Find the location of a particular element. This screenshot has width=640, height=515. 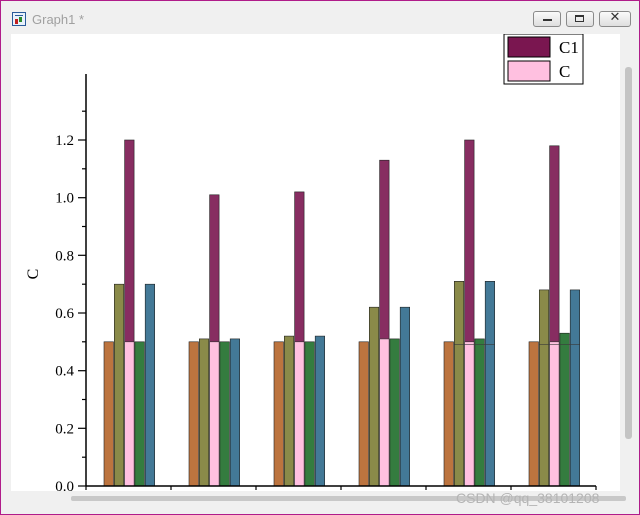

bar-s1-g2 is located at coordinates (193, 414).